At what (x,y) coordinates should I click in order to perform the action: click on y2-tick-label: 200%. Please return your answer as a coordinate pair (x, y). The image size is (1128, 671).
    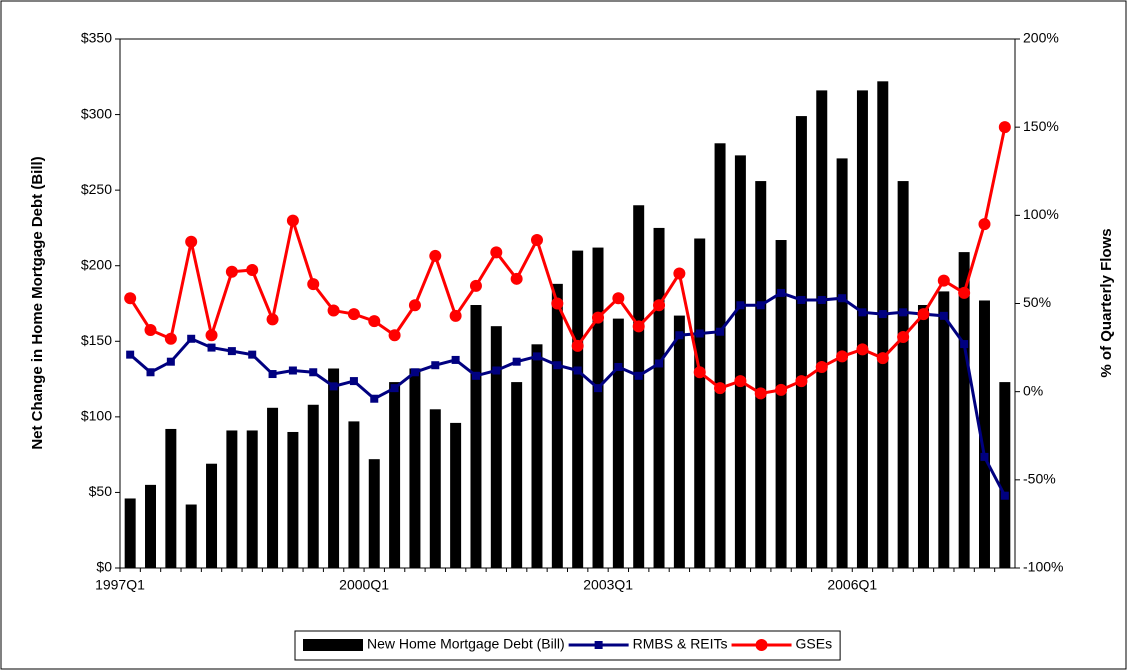
    Looking at the image, I should click on (1041, 38).